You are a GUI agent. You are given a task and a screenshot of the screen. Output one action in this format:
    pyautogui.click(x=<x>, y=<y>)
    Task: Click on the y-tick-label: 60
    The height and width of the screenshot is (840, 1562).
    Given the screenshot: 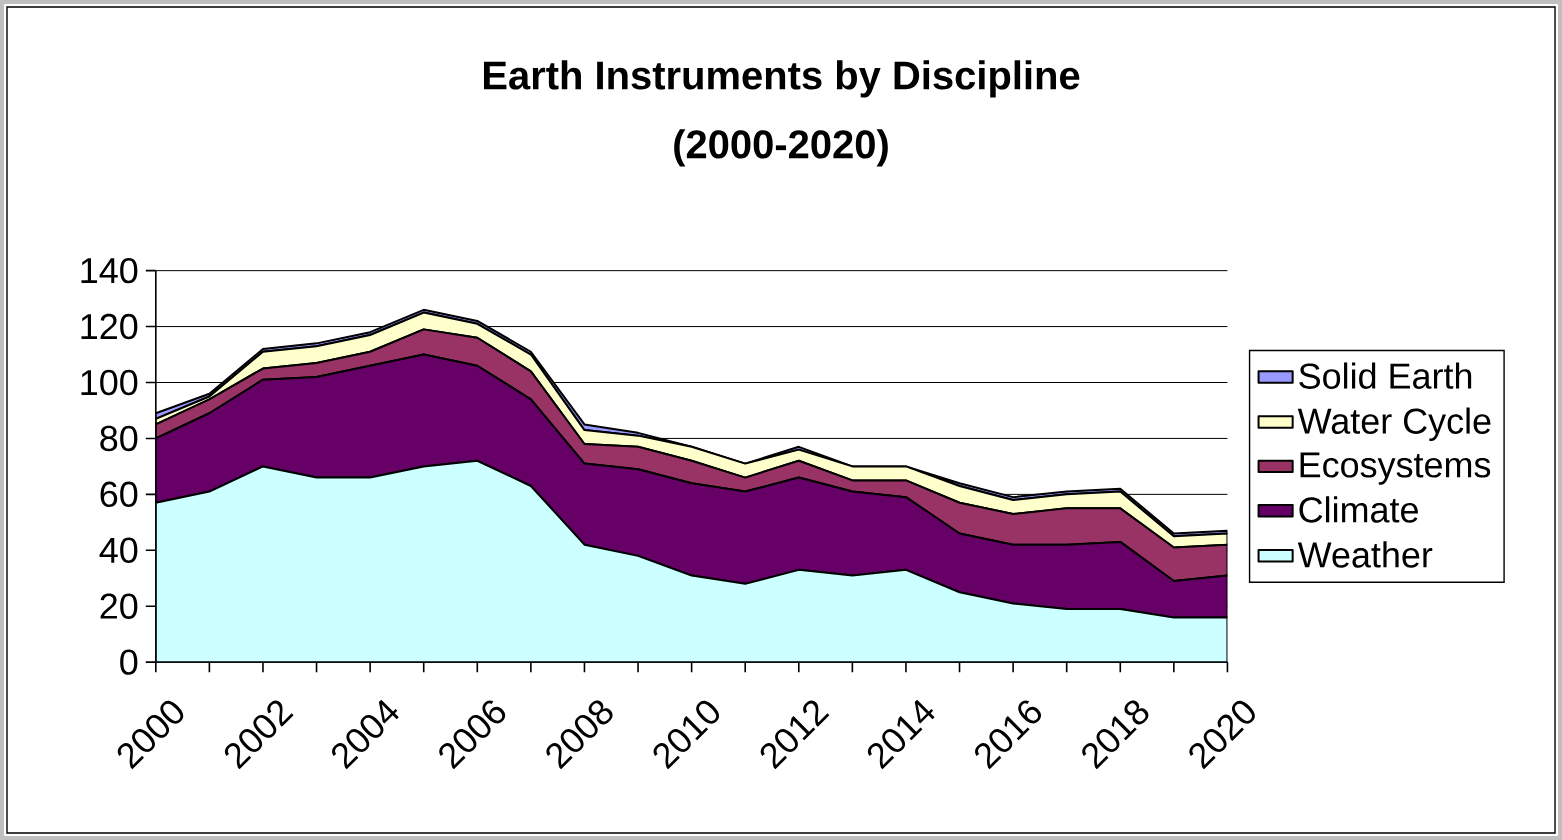 What is the action you would take?
    pyautogui.click(x=119, y=494)
    